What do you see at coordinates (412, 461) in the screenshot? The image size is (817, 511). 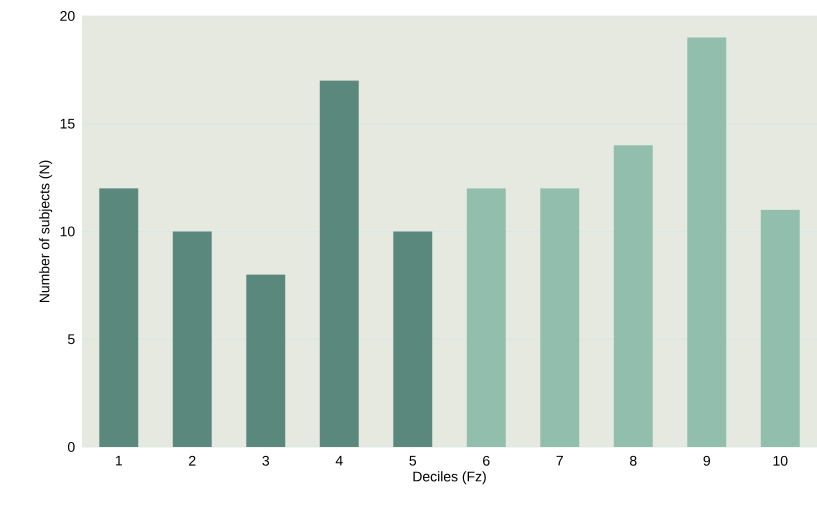 I see `x-tick-label: 5` at bounding box center [412, 461].